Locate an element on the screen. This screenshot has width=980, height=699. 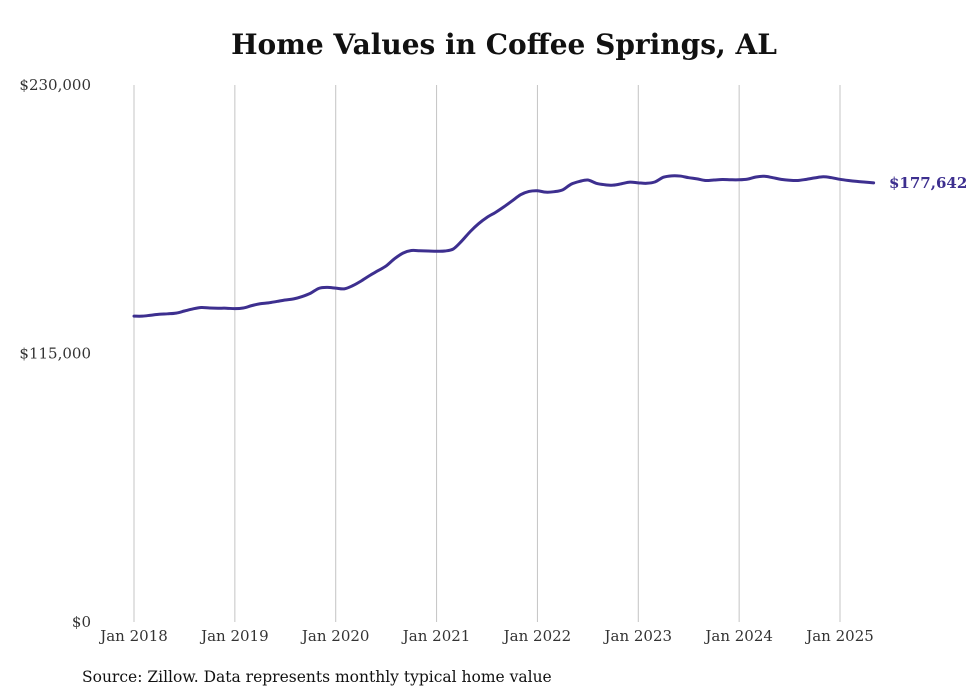
y-axis: $0 $115,000 $230,000 is located at coordinates (55, 353).